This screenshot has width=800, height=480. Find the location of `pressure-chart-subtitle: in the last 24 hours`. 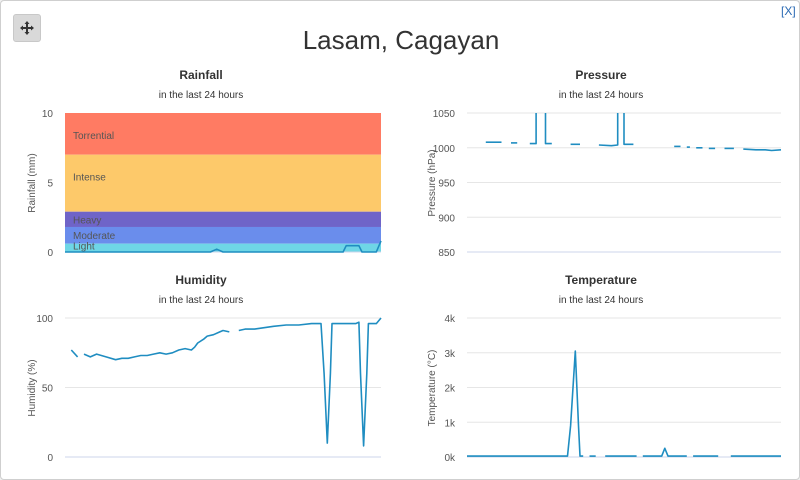

pressure-chart-subtitle: in the last 24 hours is located at coordinates (601, 95).